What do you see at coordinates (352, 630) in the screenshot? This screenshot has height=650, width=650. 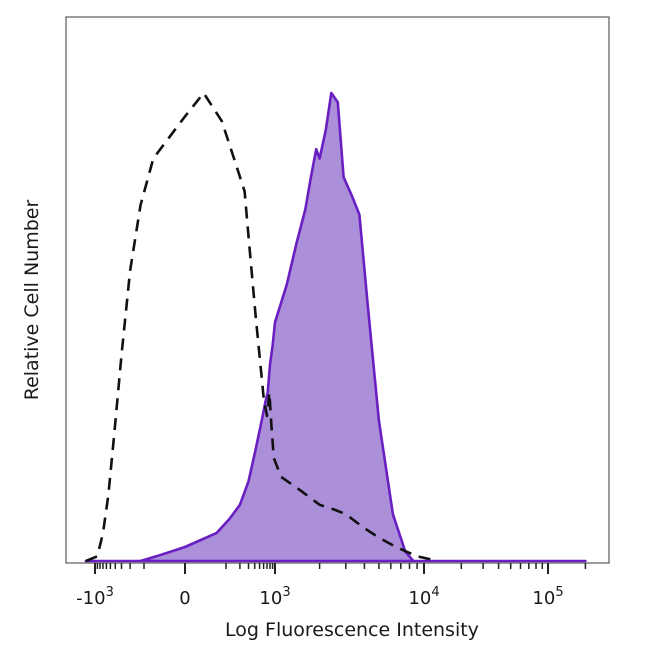 I see `x-axis-label: Log Fluorescence Intensity` at bounding box center [352, 630].